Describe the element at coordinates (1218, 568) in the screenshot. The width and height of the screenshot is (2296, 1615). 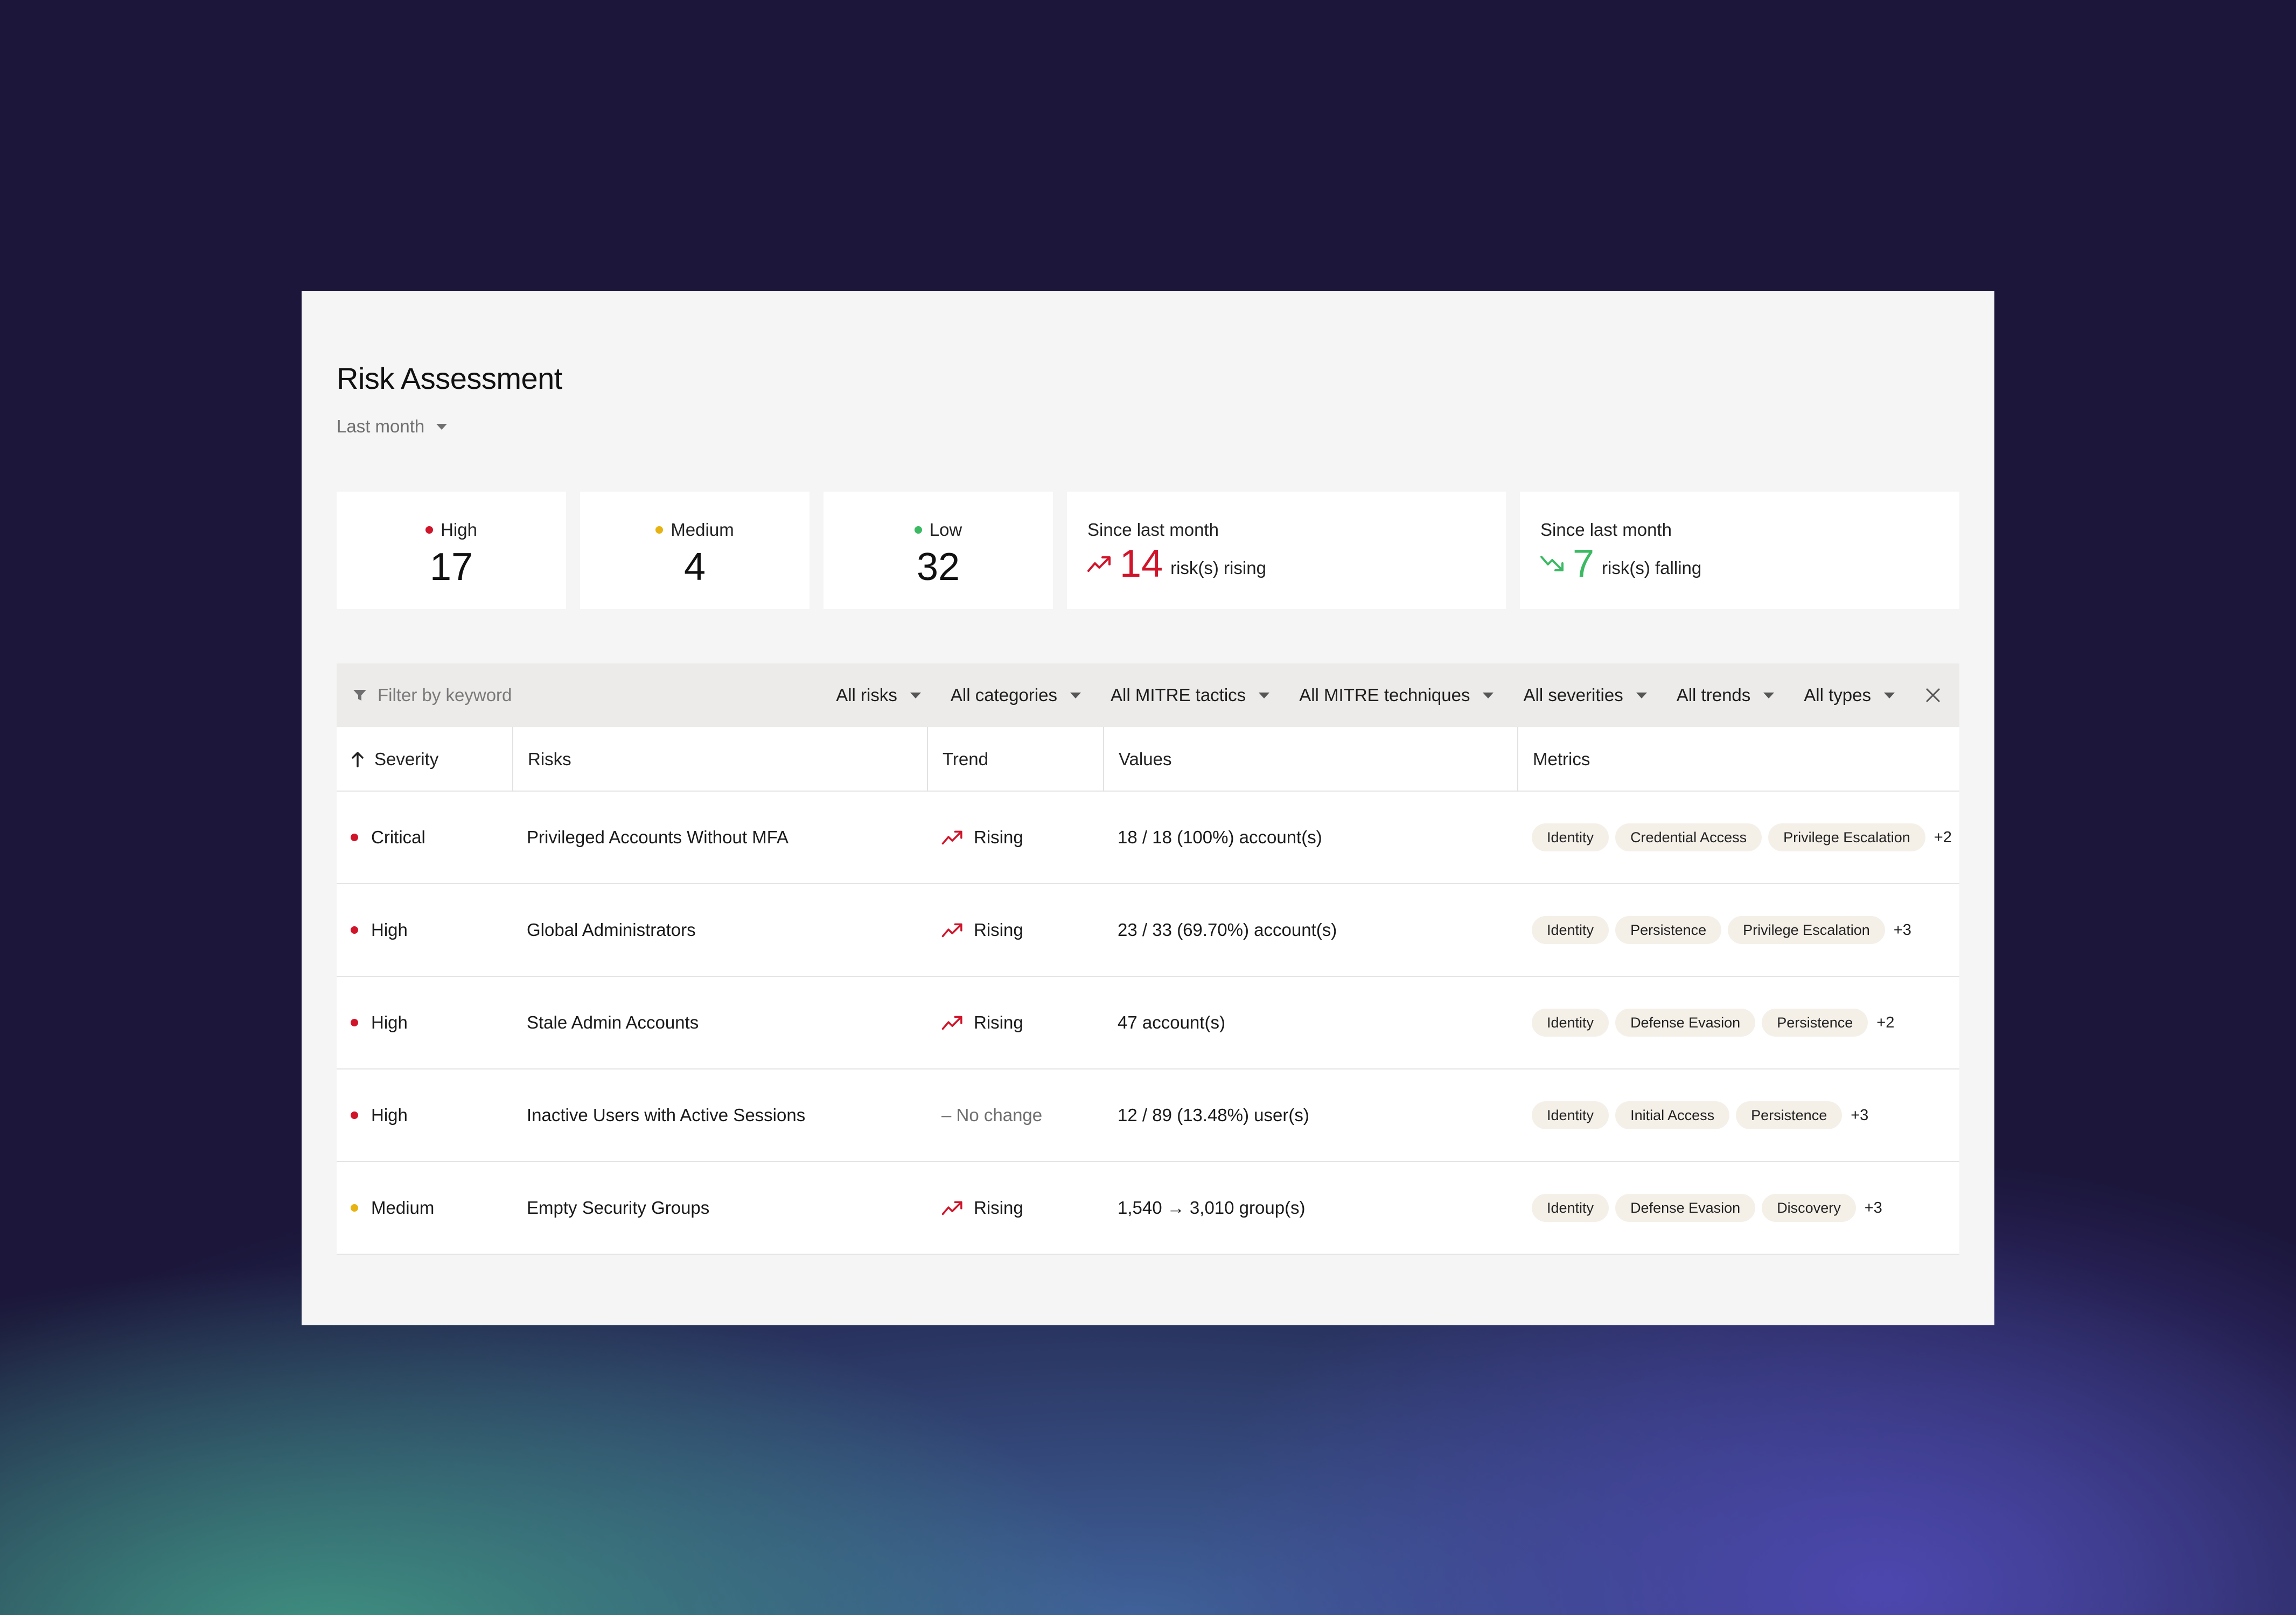
I see `rising-text: risk(s) rising` at that location.